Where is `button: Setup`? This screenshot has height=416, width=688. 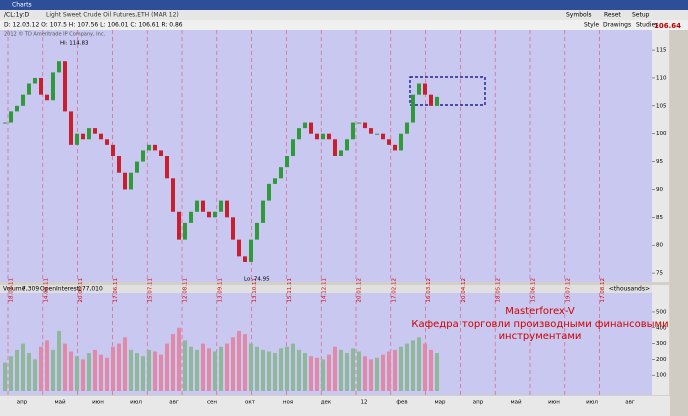
button: Setup is located at coordinates (641, 15).